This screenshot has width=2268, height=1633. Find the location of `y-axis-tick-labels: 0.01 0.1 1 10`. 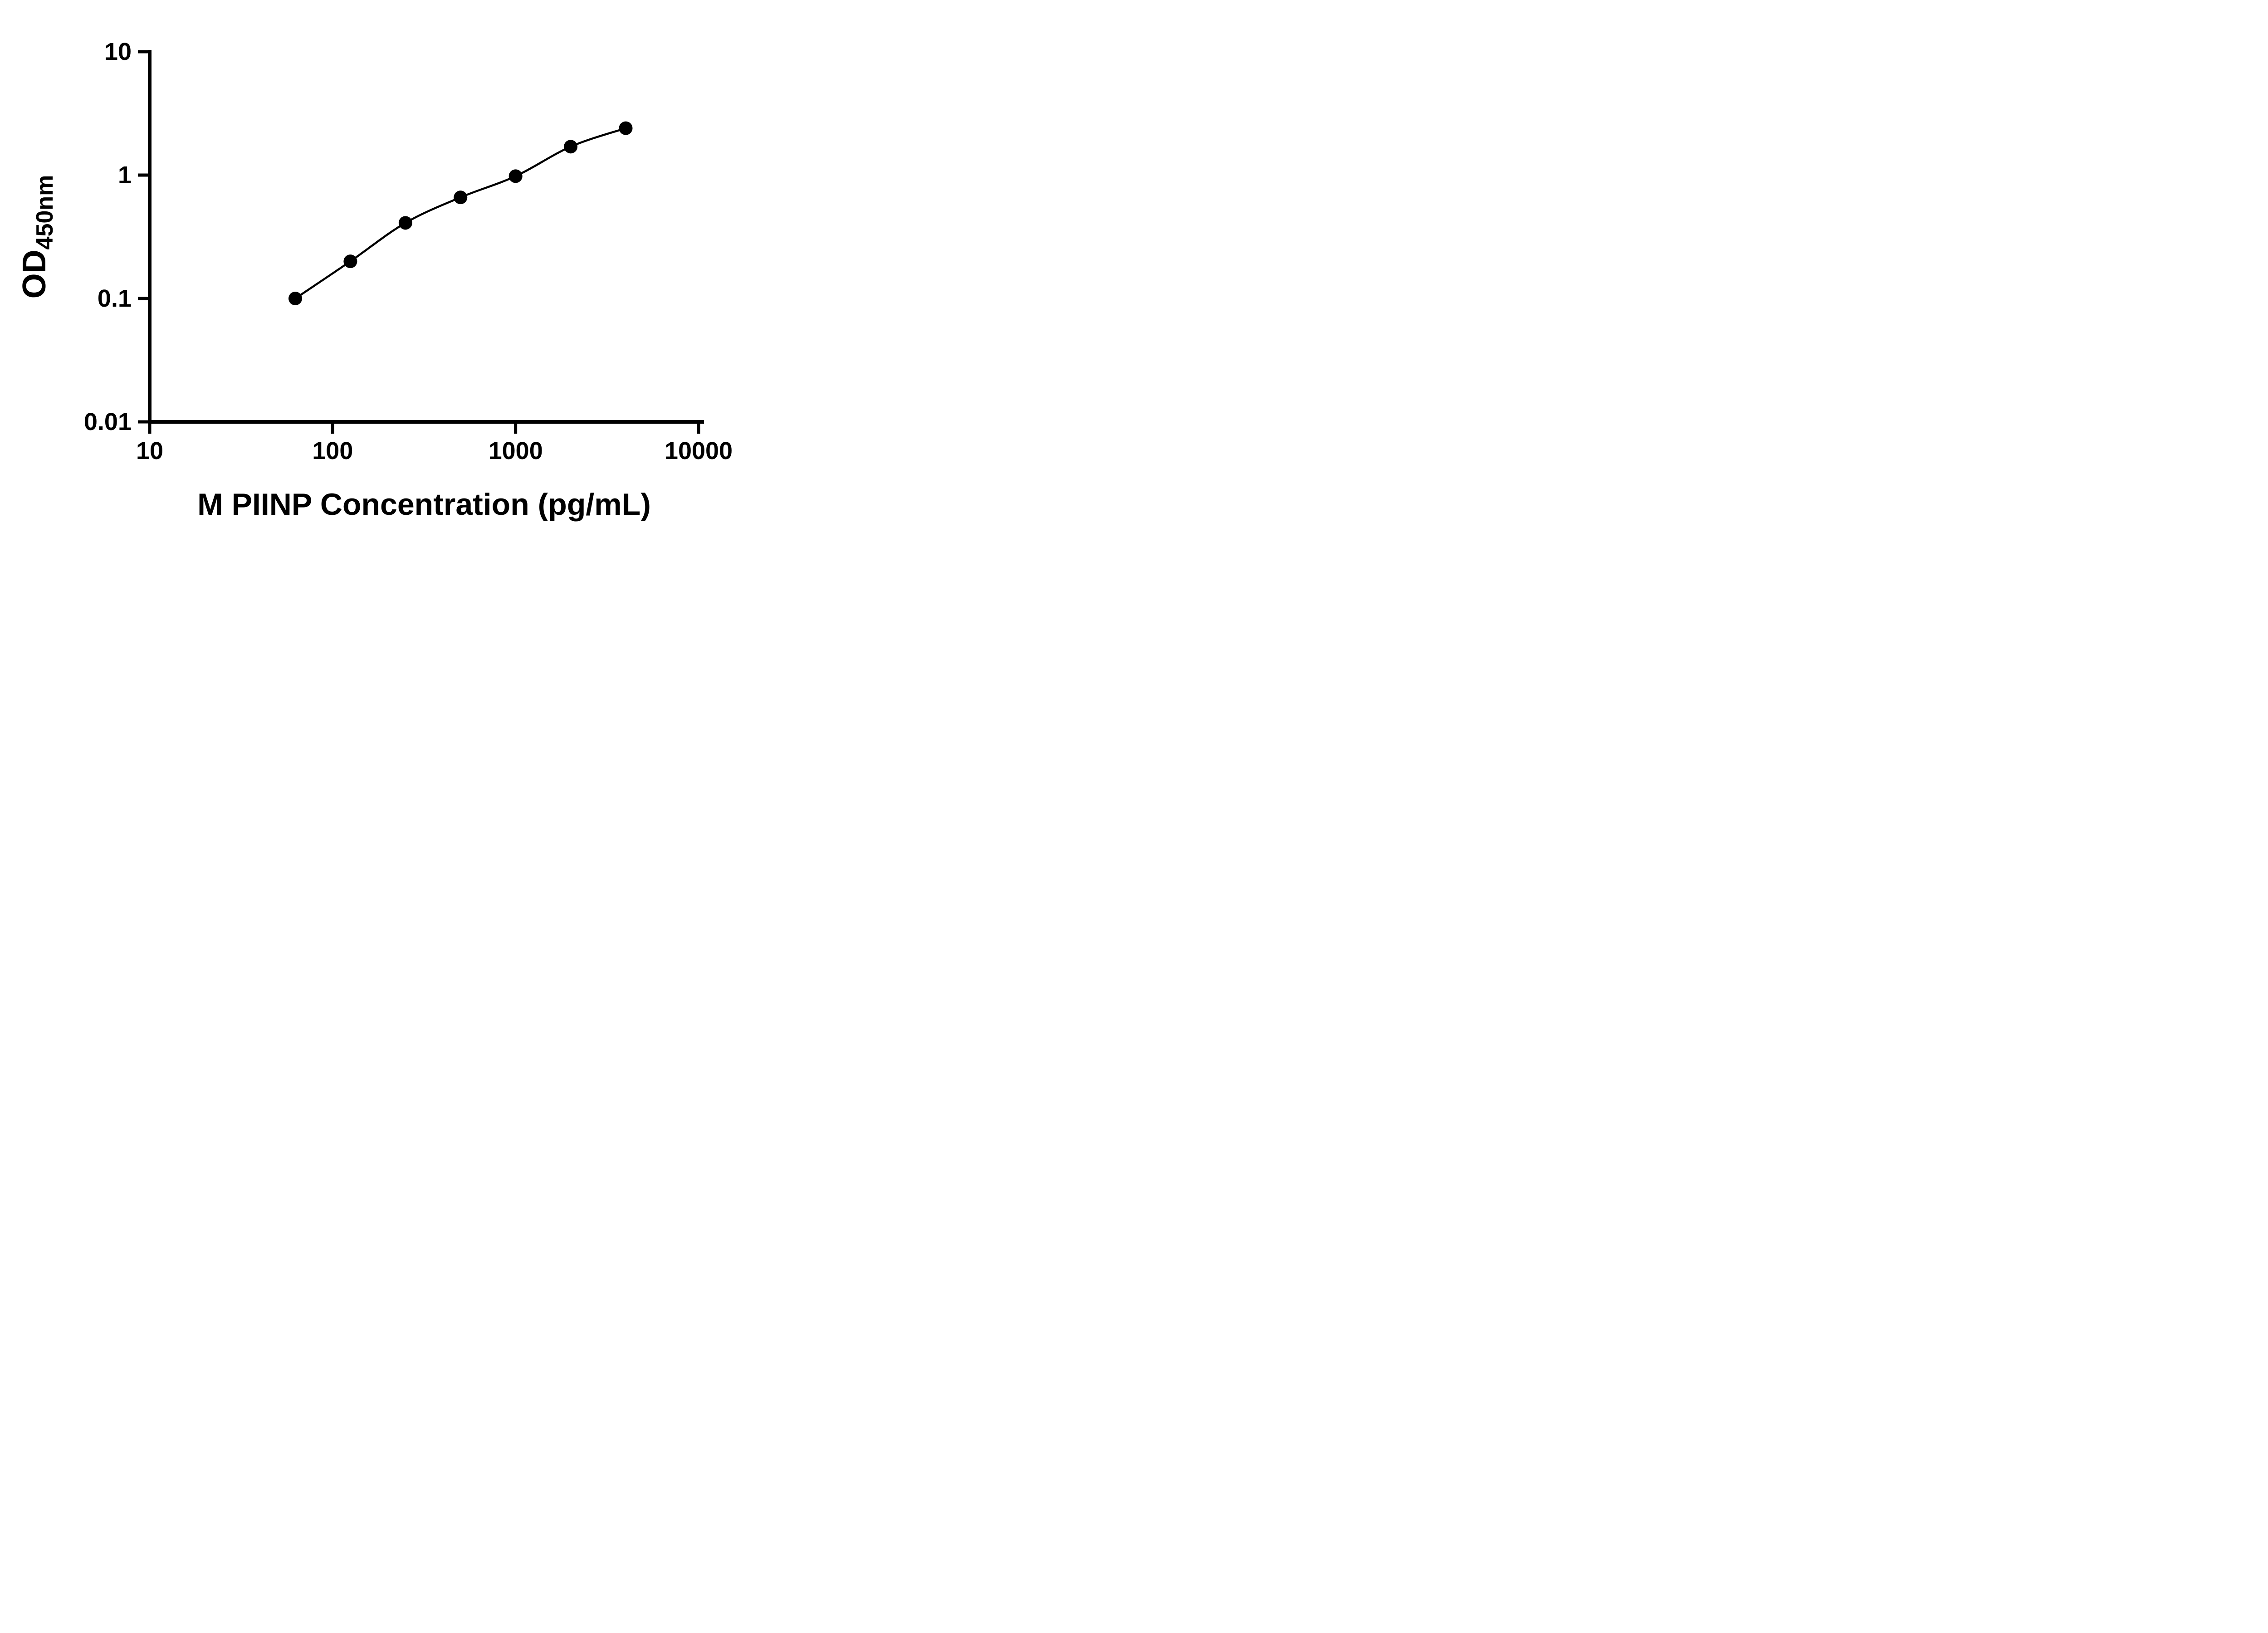

y-axis-tick-labels: 0.01 0.1 1 10 is located at coordinates (108, 236).